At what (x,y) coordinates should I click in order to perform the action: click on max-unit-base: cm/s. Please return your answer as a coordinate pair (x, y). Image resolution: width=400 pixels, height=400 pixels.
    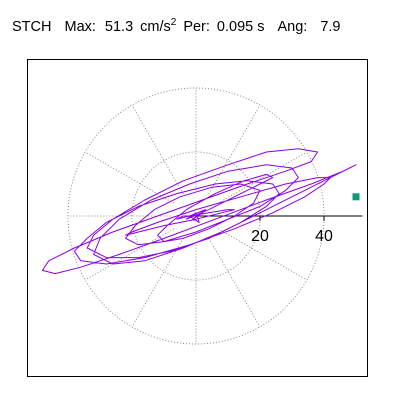
    Looking at the image, I should click on (155, 27).